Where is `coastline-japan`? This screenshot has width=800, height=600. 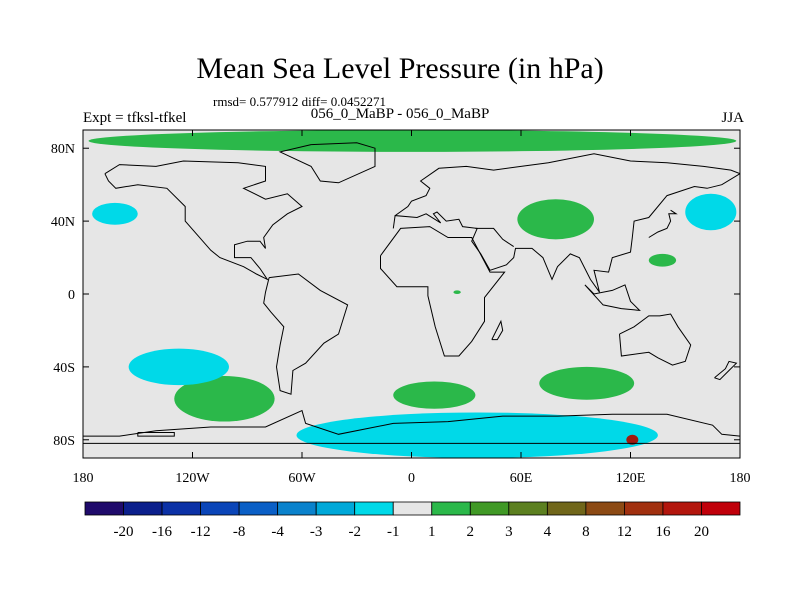
coastline-japan is located at coordinates (663, 223).